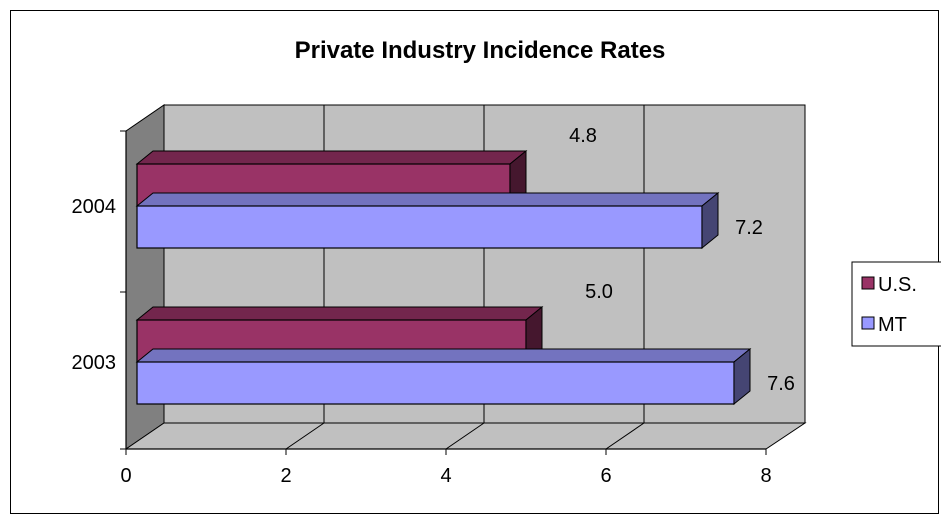  Describe the element at coordinates (445, 476) in the screenshot. I see `x-tick-label: 4` at that location.